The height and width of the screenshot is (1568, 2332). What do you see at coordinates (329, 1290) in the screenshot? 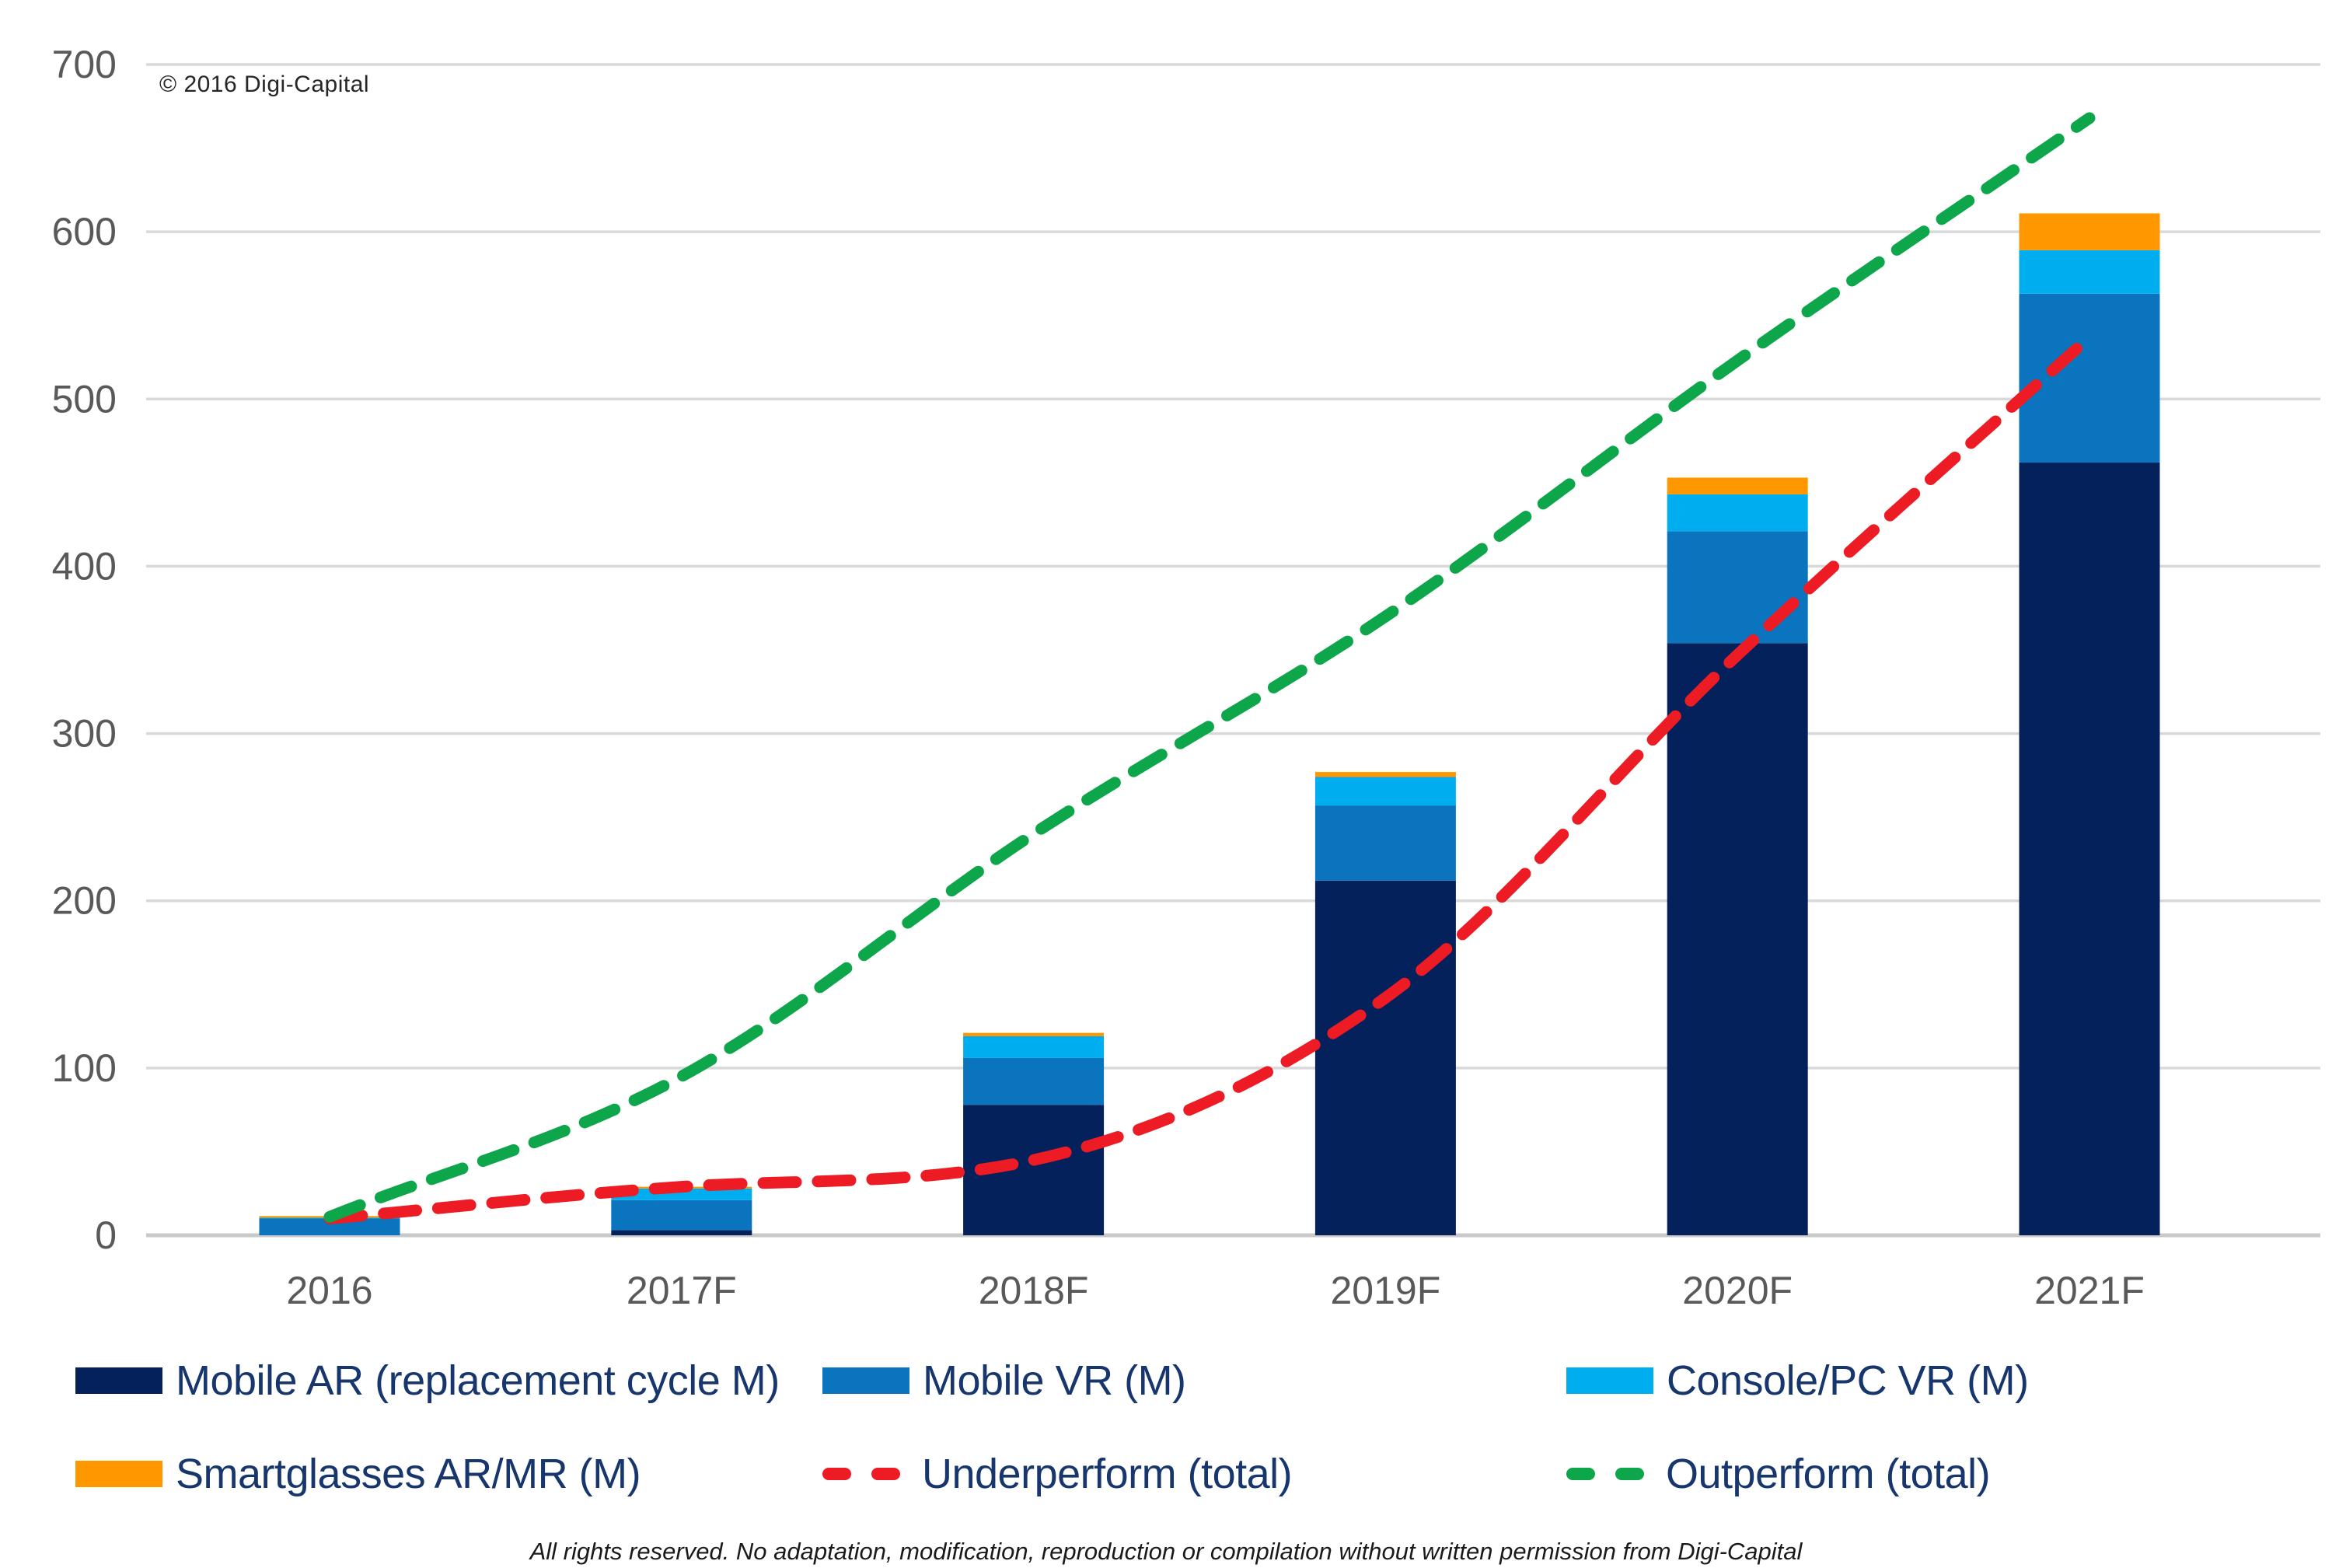
I see `svg-text: 2016` at bounding box center [329, 1290].